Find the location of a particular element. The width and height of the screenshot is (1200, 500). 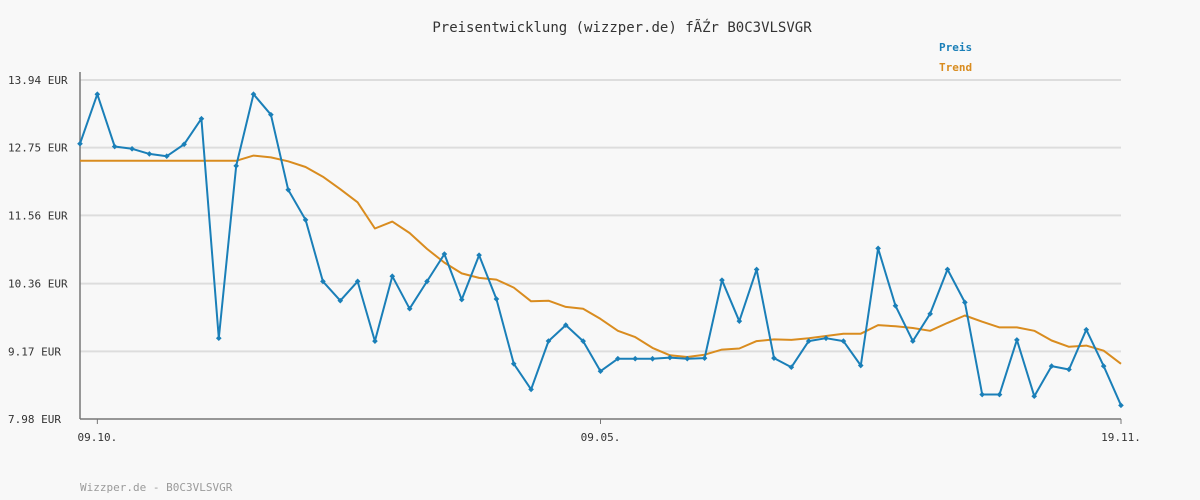

x-tick-label: 09.10. is located at coordinates (97, 437).